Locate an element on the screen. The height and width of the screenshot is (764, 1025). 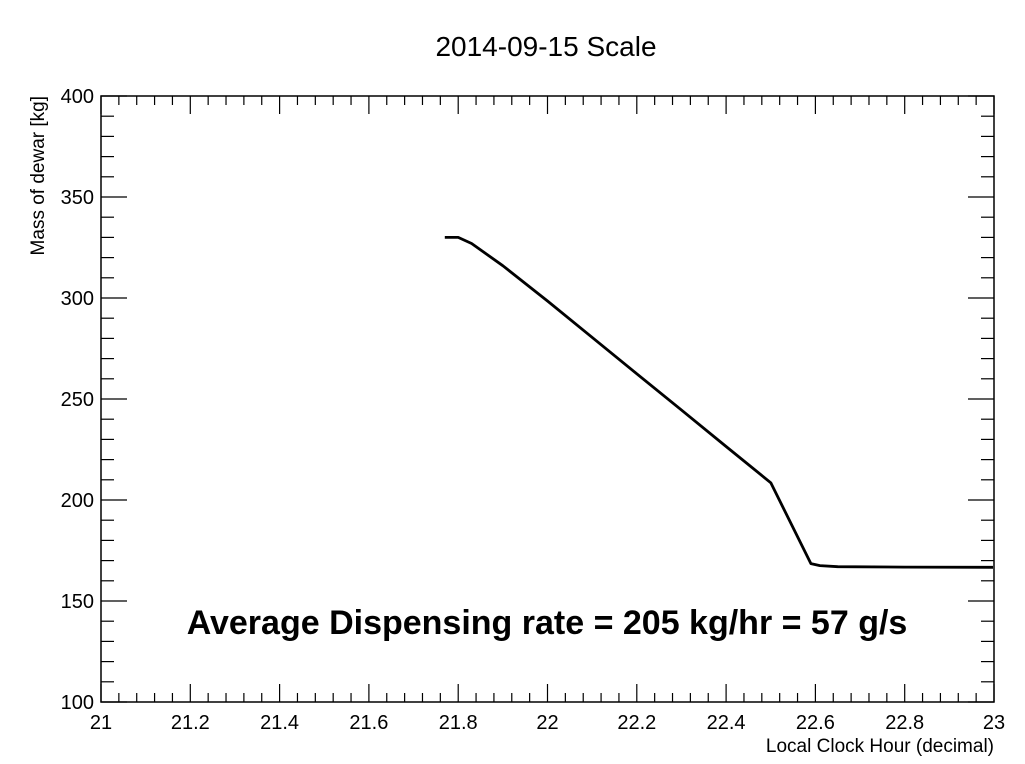
x-tick-label: 21.2 is located at coordinates (190, 723).